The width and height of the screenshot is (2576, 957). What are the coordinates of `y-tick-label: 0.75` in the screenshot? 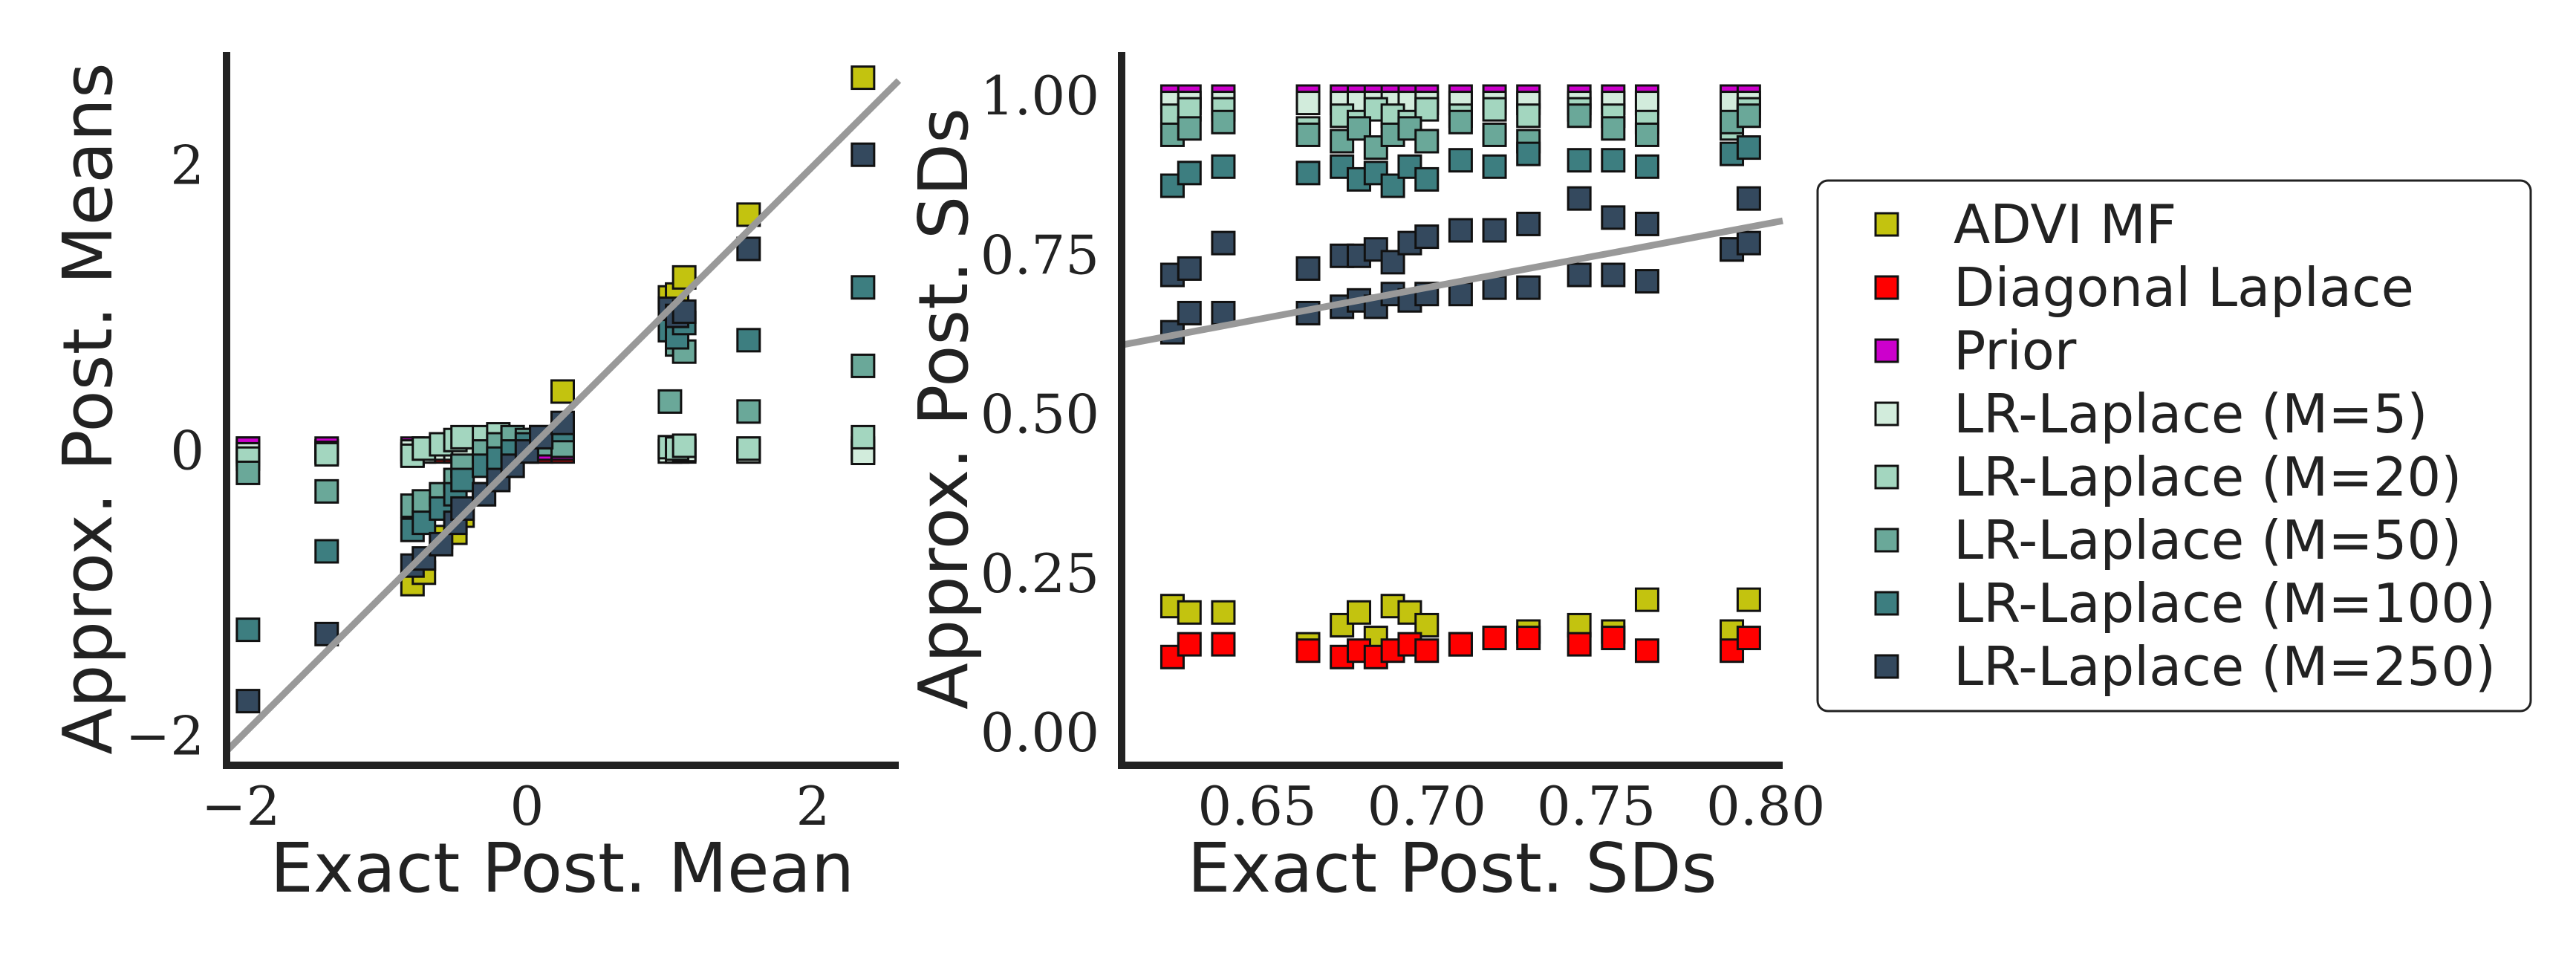 It's located at (1039, 255).